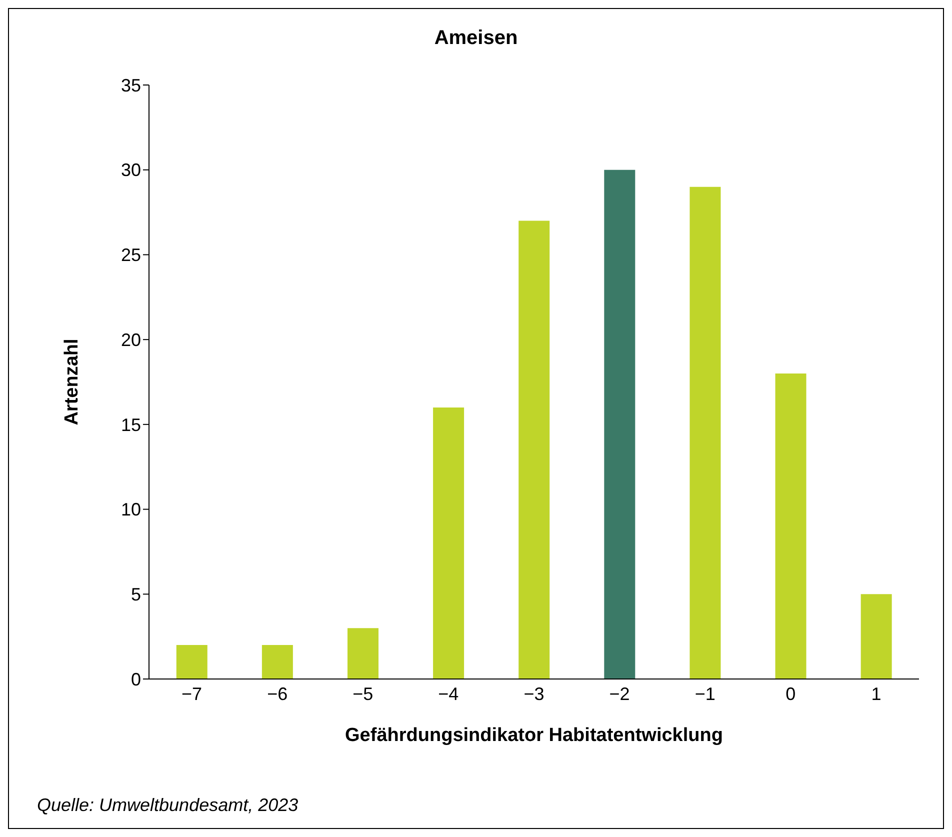  What do you see at coordinates (130, 424) in the screenshot?
I see `y-tick-label: 15` at bounding box center [130, 424].